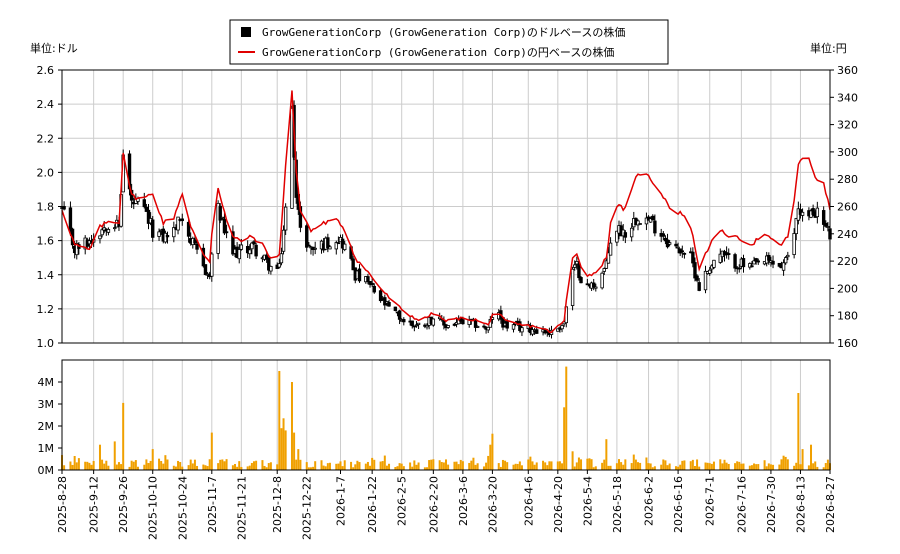  What do you see at coordinates (558, 504) in the screenshot?
I see `x-tick-label-16: 2026-4-20` at bounding box center [558, 504].